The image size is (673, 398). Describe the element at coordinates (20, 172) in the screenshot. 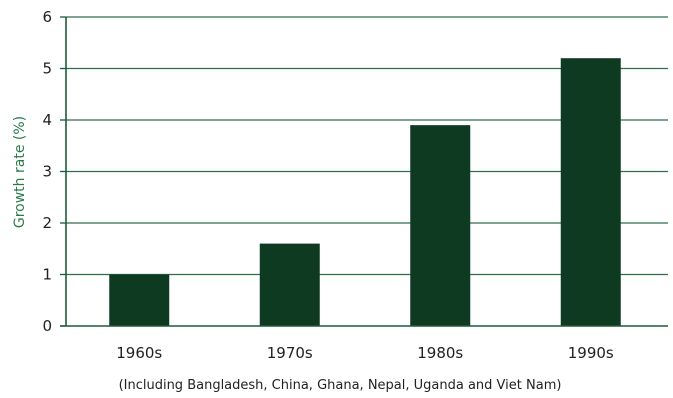

I see `y-axis-label: Growth rate (%)` at that location.